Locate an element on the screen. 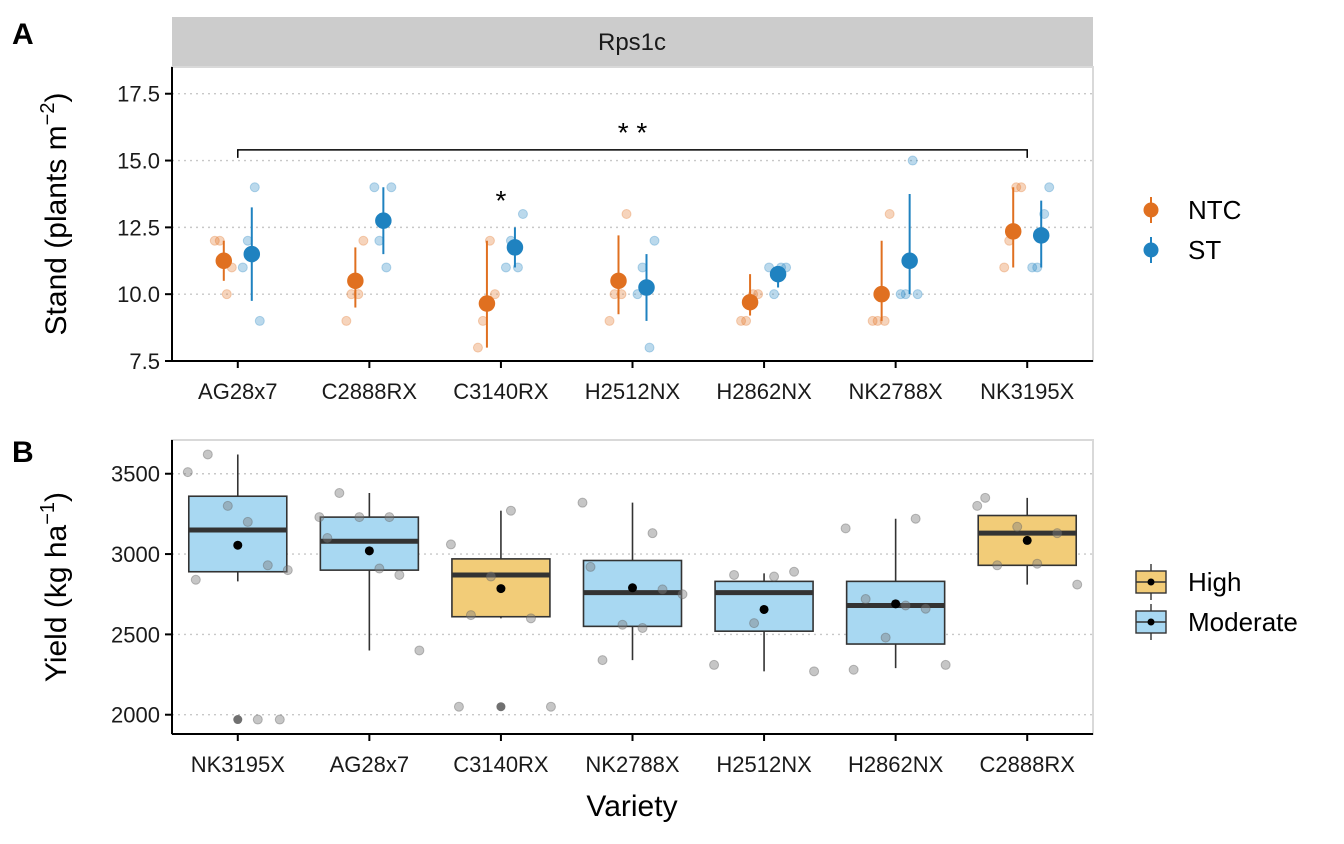 The image size is (1344, 844). y-tick-label: 12.5 is located at coordinates (138, 227).